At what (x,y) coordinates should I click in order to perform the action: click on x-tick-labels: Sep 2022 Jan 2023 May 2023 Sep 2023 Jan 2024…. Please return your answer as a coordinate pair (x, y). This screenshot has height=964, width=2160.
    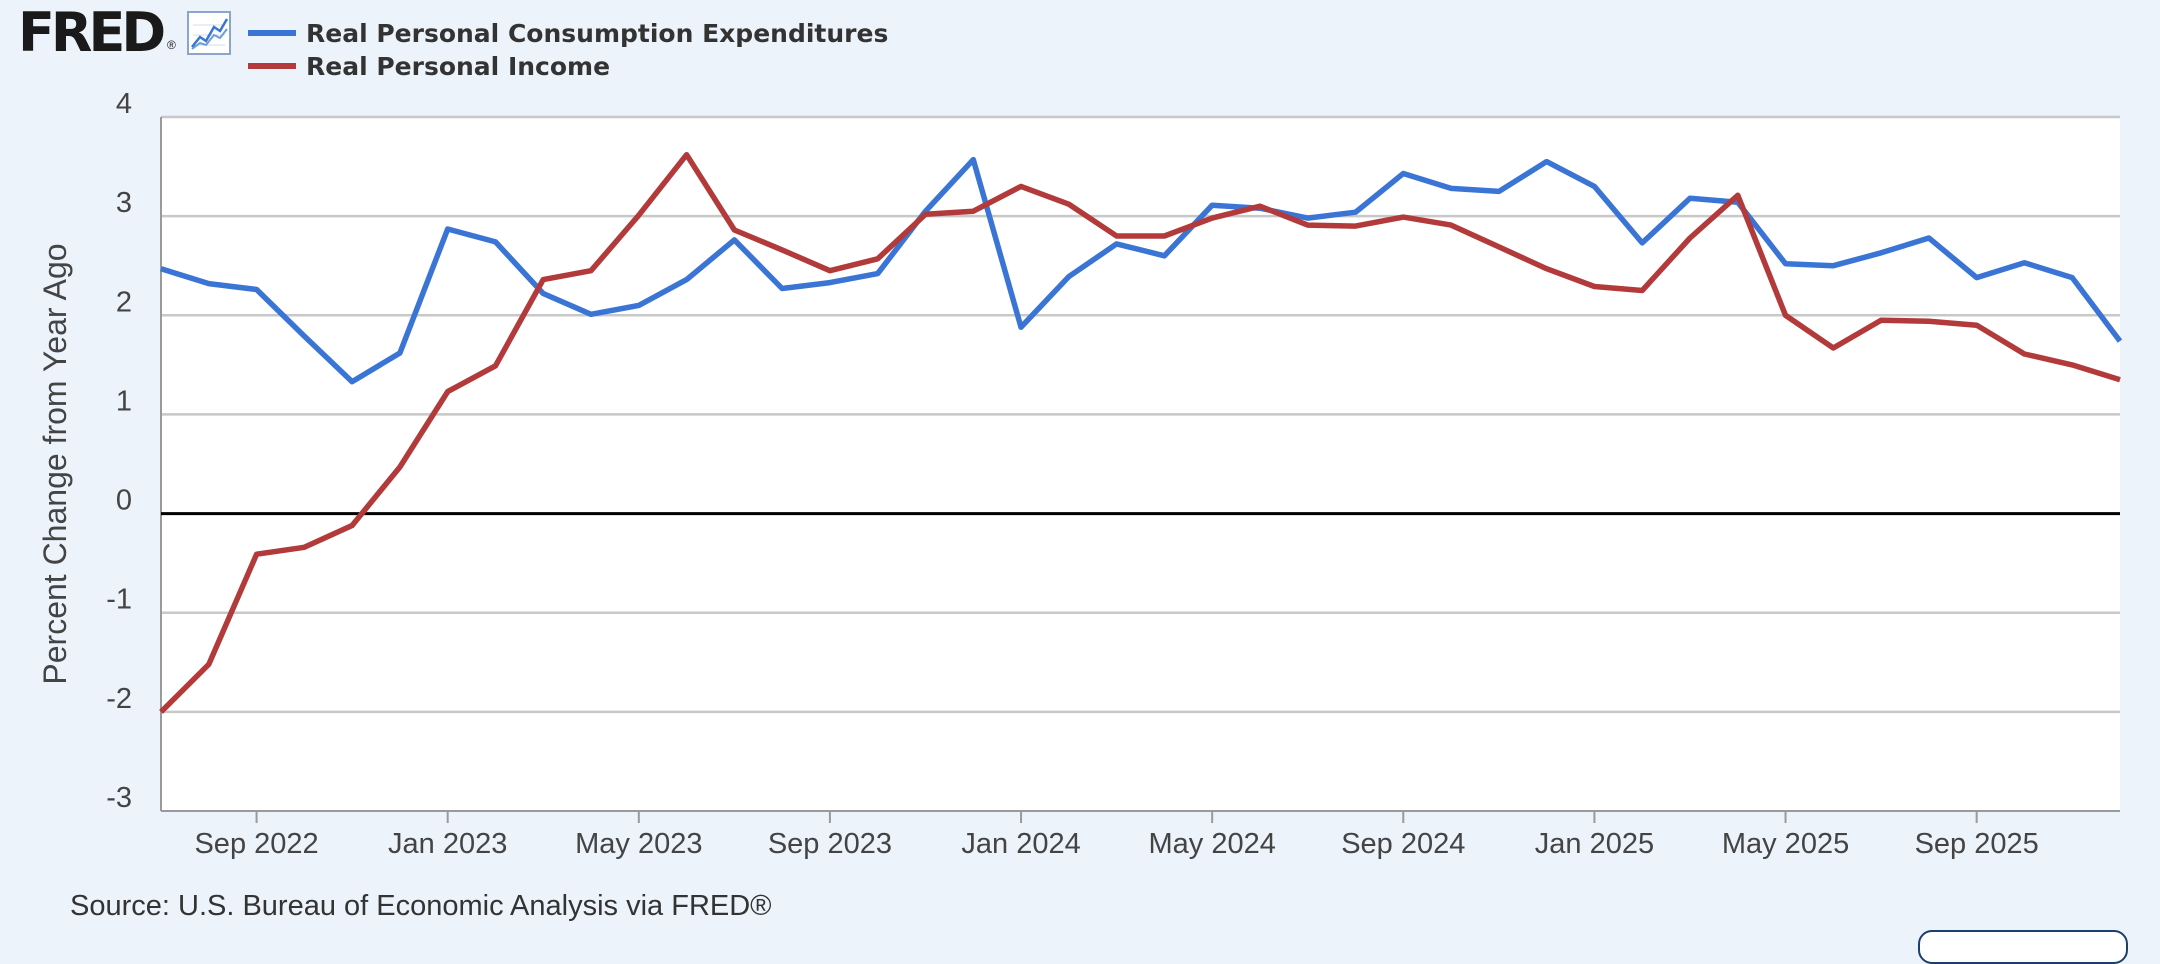
    Looking at the image, I should click on (1116, 835).